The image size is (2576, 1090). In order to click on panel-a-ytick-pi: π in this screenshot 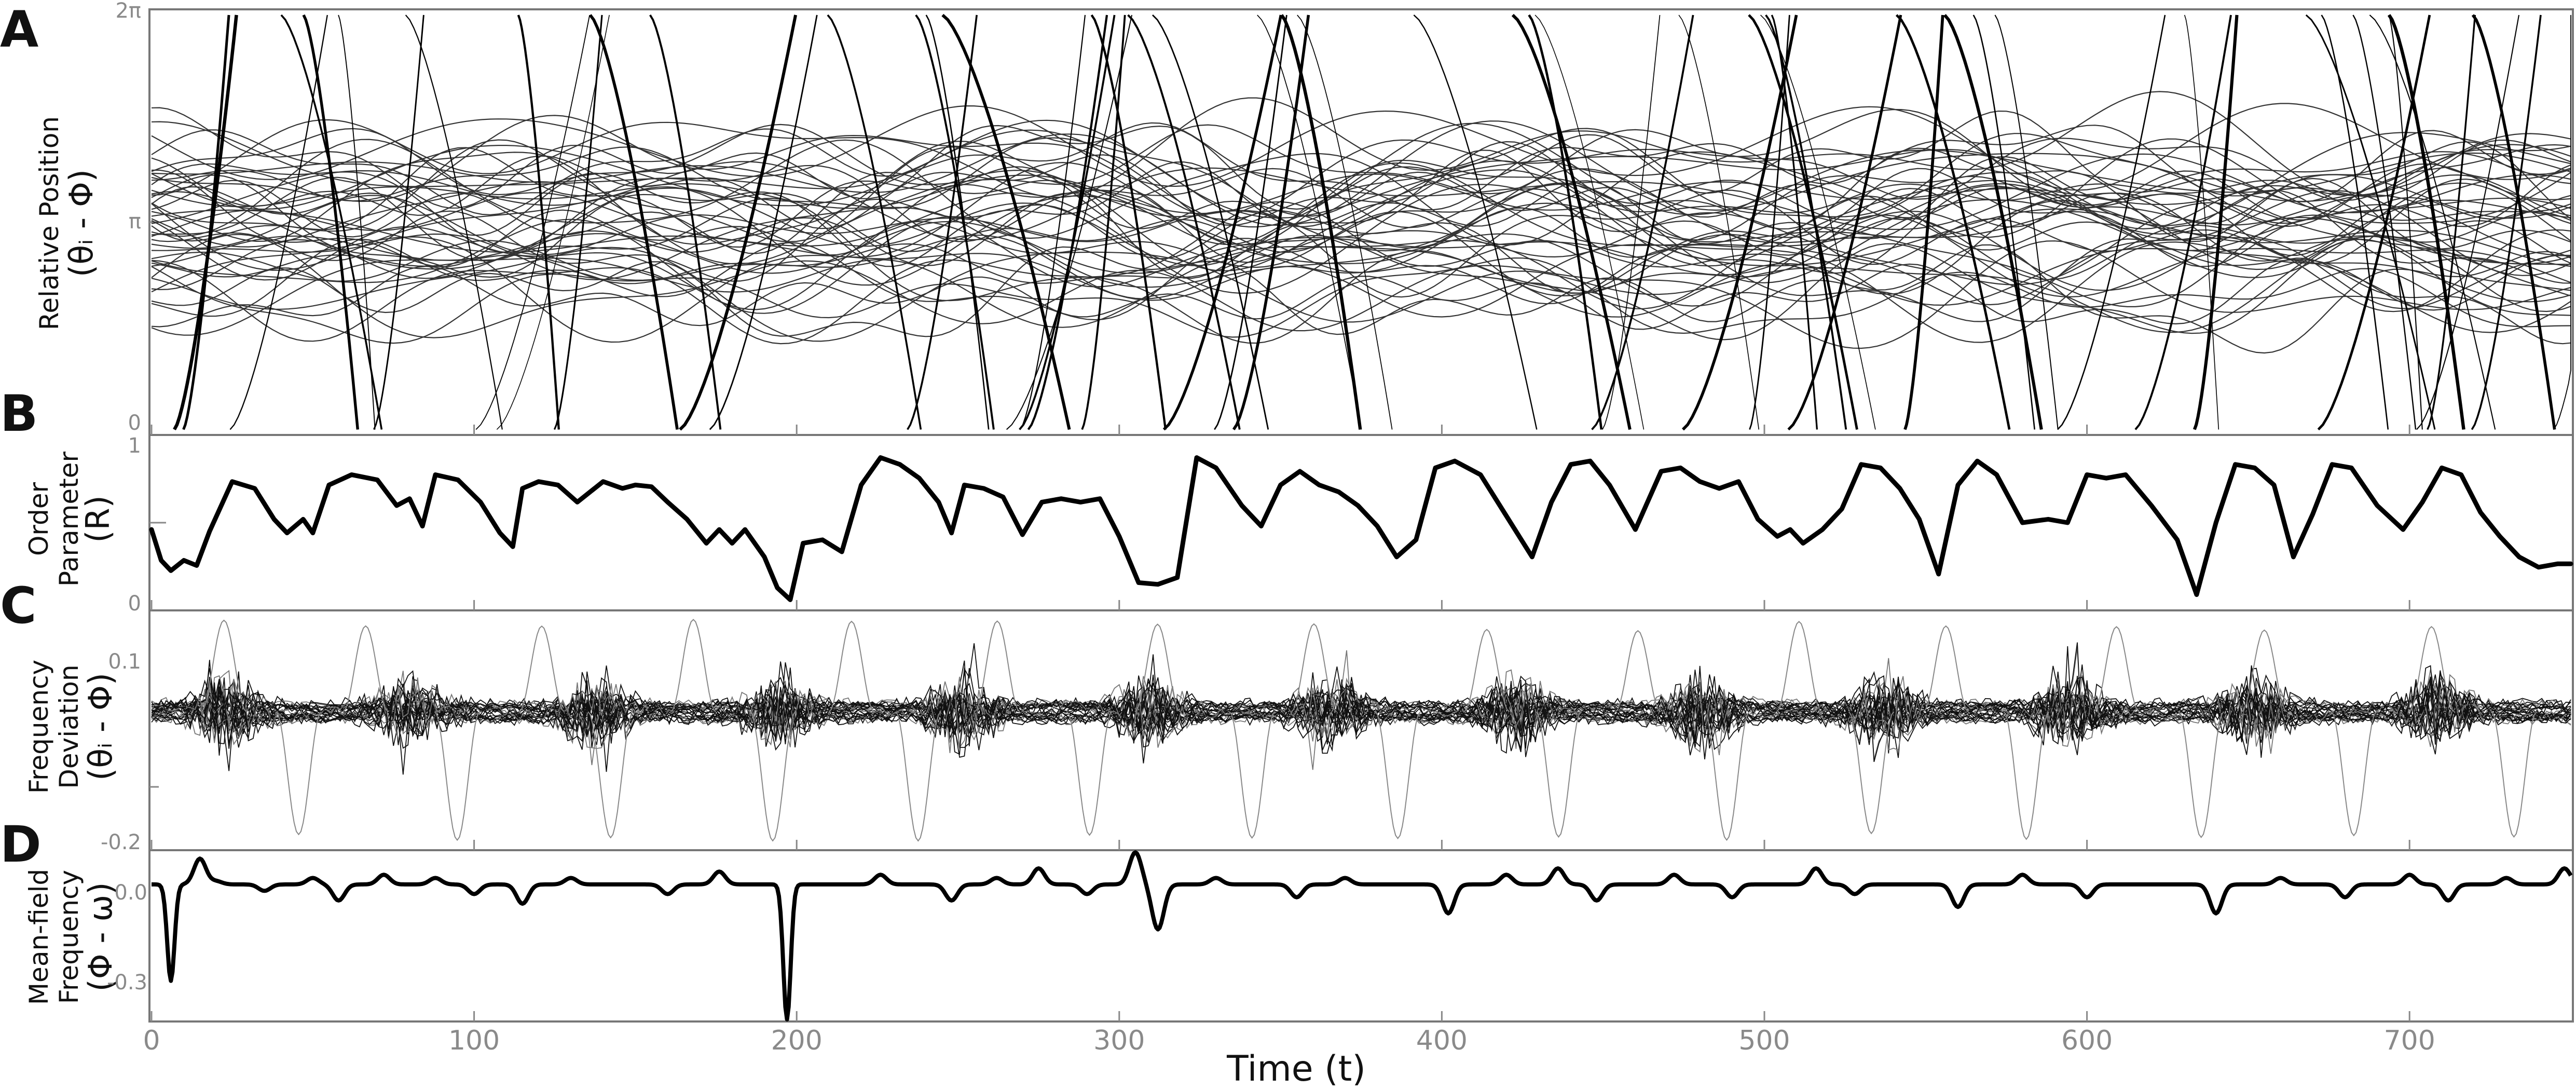, I will do `click(135, 222)`.